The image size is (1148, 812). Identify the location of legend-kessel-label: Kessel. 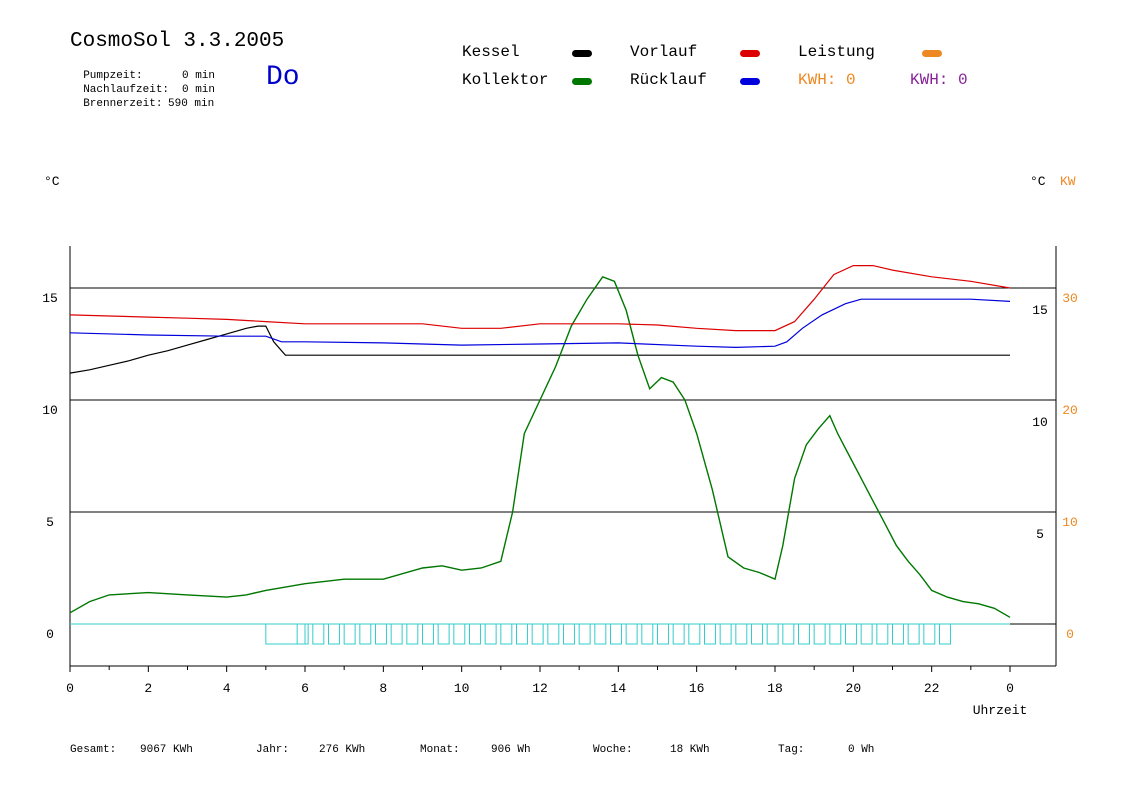
(491, 52).